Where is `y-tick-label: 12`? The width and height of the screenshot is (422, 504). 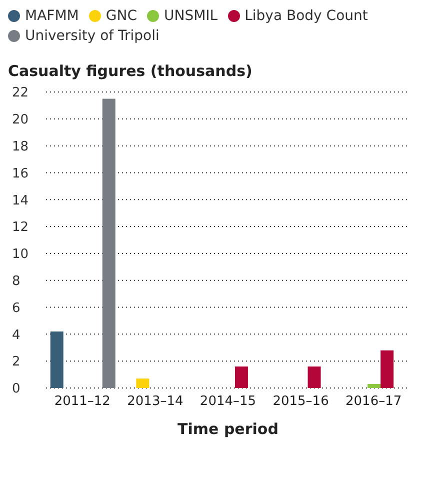 y-tick-label: 12 is located at coordinates (20, 228).